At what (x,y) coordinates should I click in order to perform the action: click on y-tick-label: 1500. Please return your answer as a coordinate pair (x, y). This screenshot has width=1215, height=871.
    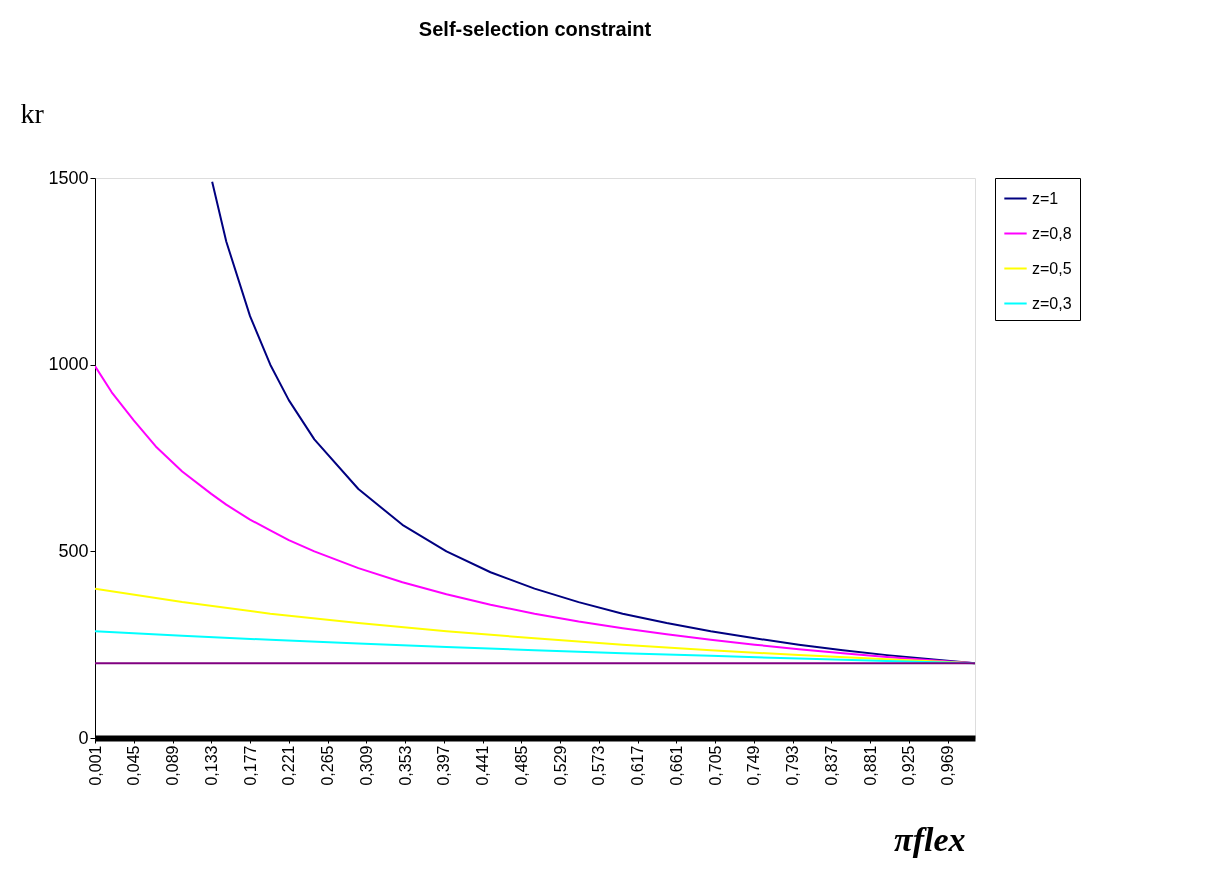
    Looking at the image, I should click on (68, 177).